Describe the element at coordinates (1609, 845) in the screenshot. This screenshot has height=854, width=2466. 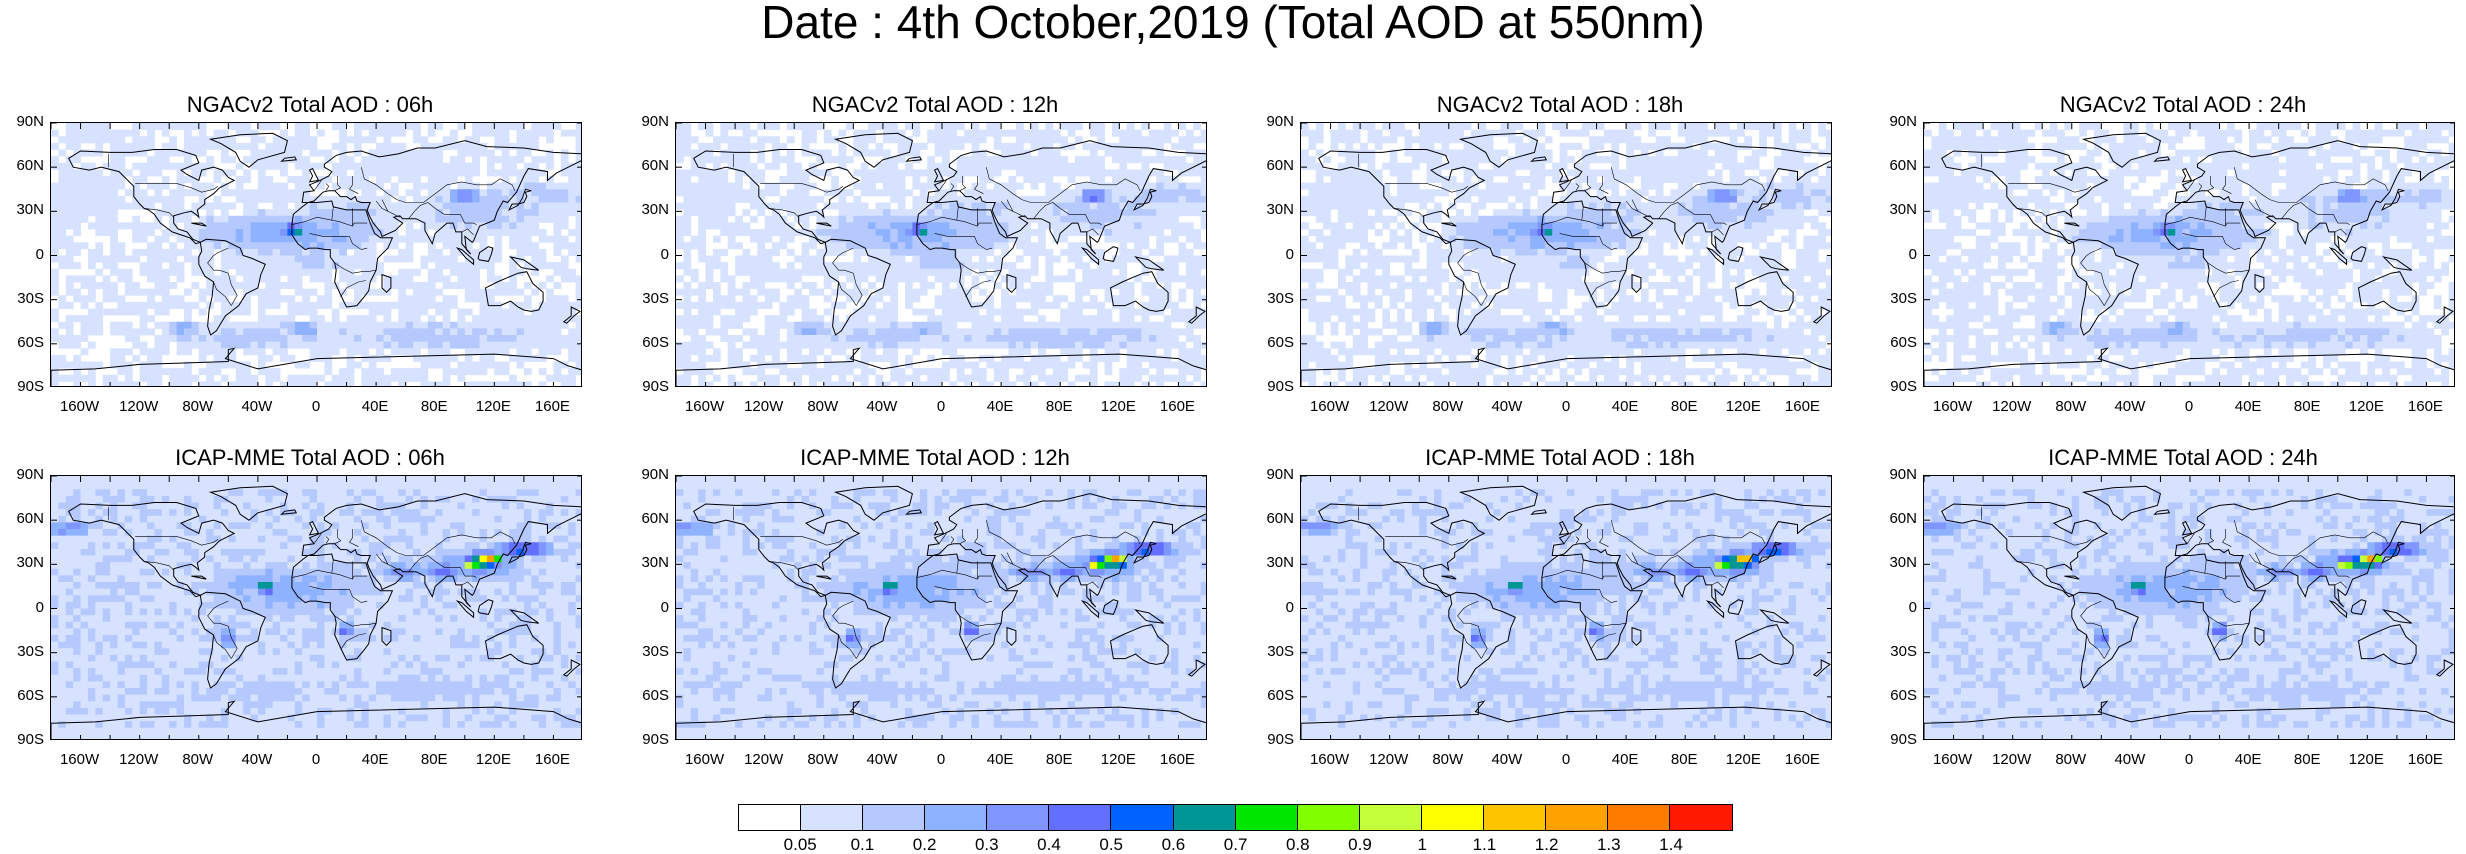
I see `colorbar-tick-label: 1.3` at that location.